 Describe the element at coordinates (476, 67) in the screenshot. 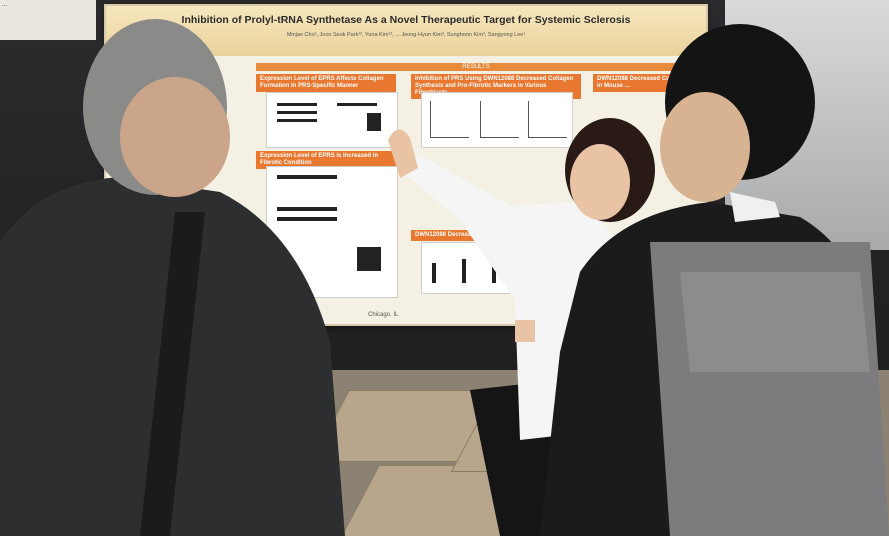

I see `results-bar: RESULTS` at that location.